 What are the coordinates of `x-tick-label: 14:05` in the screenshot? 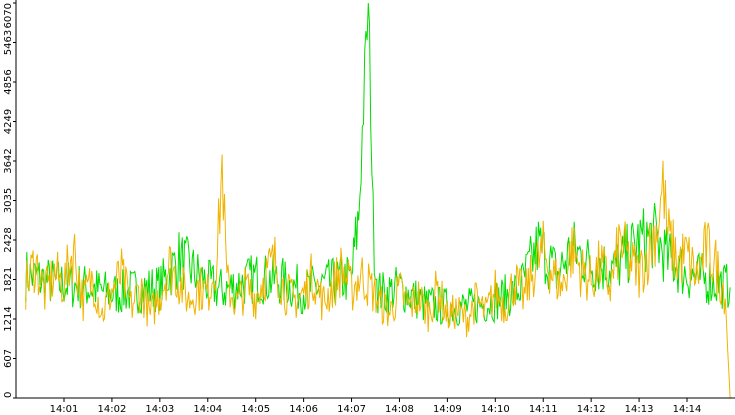 It's located at (255, 409).